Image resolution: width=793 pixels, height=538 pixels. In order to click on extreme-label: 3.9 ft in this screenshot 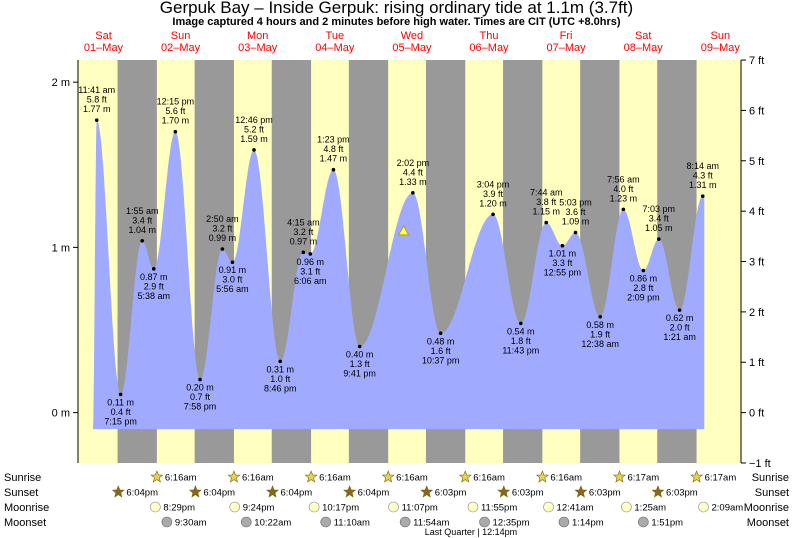, I will do `click(493, 194)`.